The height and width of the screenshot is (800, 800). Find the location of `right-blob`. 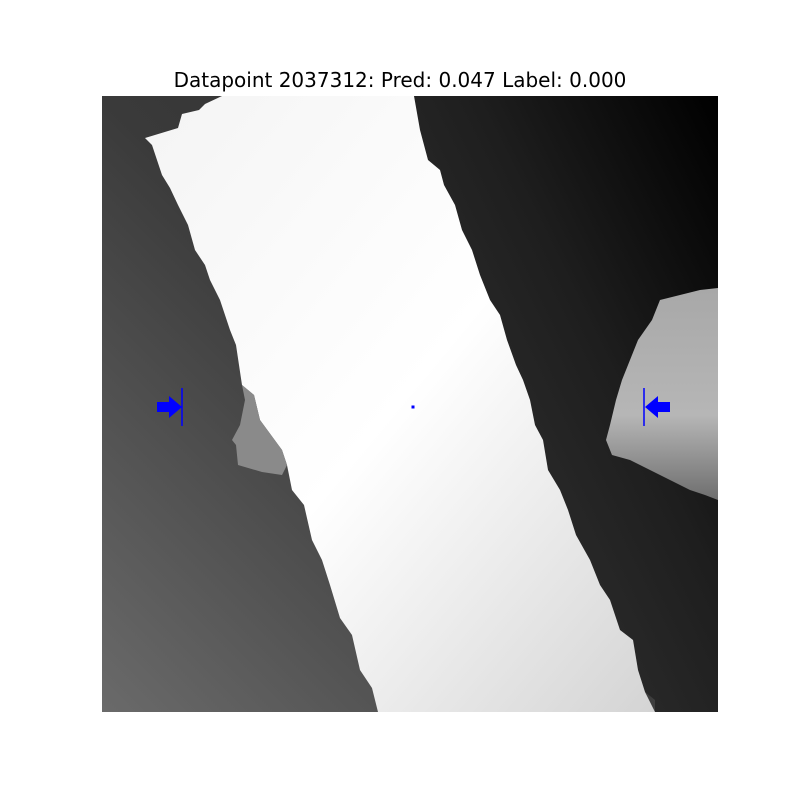

right-blob is located at coordinates (662, 394).